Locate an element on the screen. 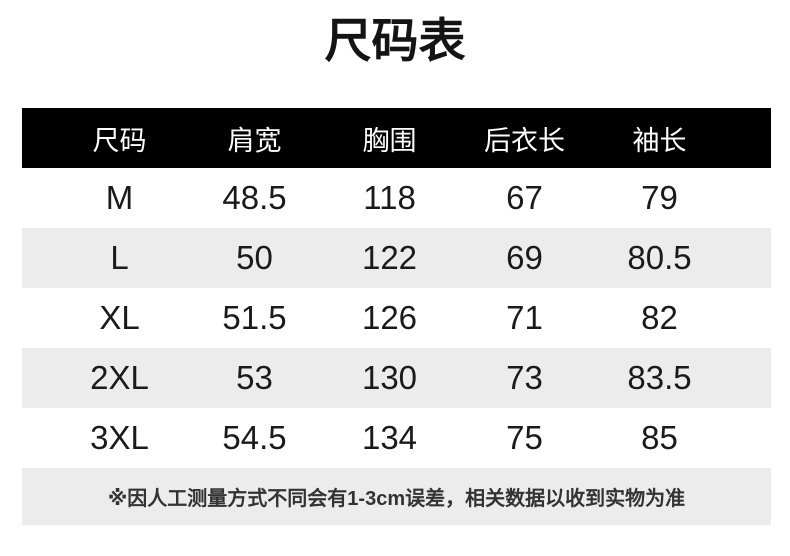  header-cell-shoulder-width: 肩宽 is located at coordinates (254, 140).